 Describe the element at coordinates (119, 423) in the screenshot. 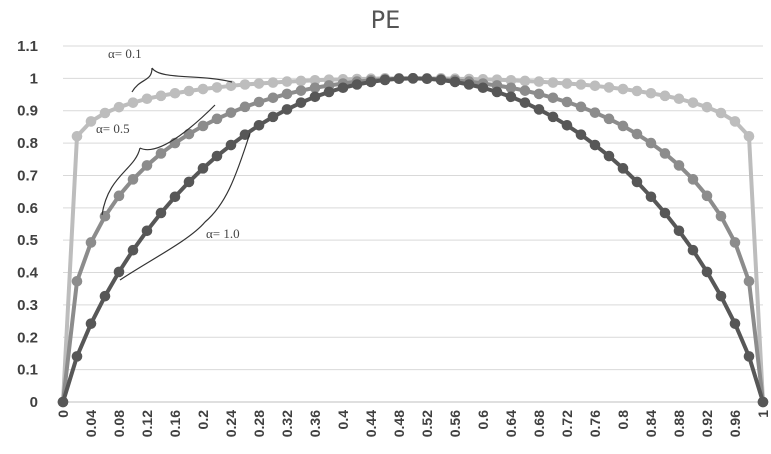

I see `x-tick-label: 0.08` at that location.